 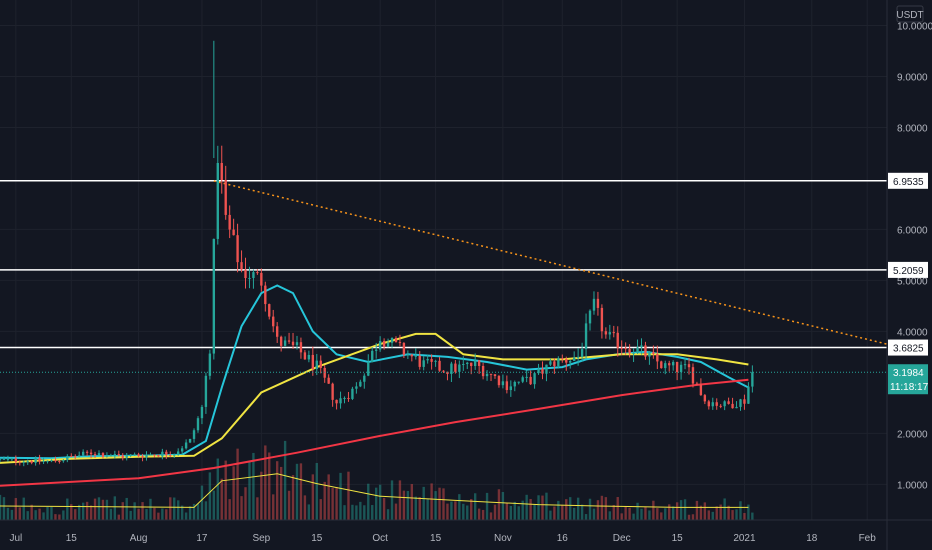 I want to click on volume-average-line, so click(x=374, y=490).